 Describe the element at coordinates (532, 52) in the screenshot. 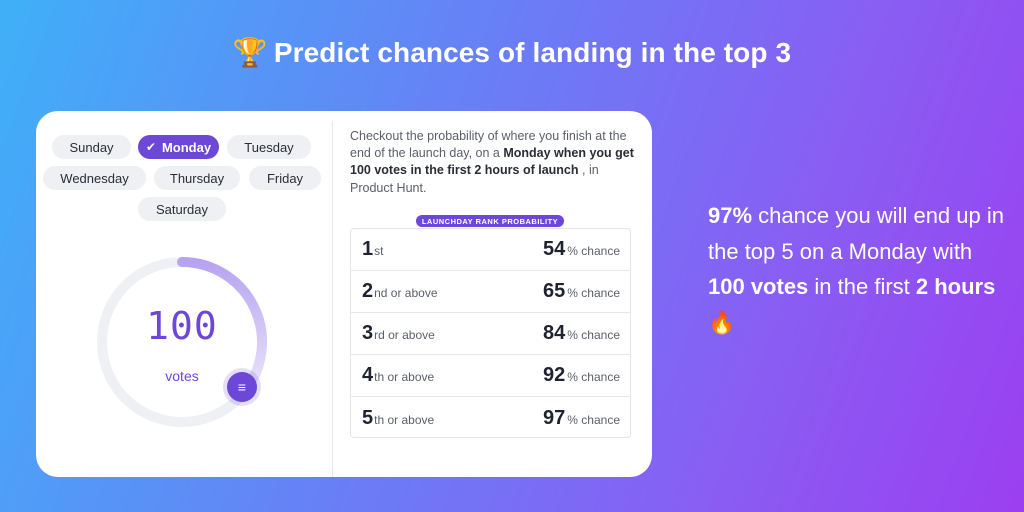

I see `headline-text: Predict chances of landing in the top 3` at that location.